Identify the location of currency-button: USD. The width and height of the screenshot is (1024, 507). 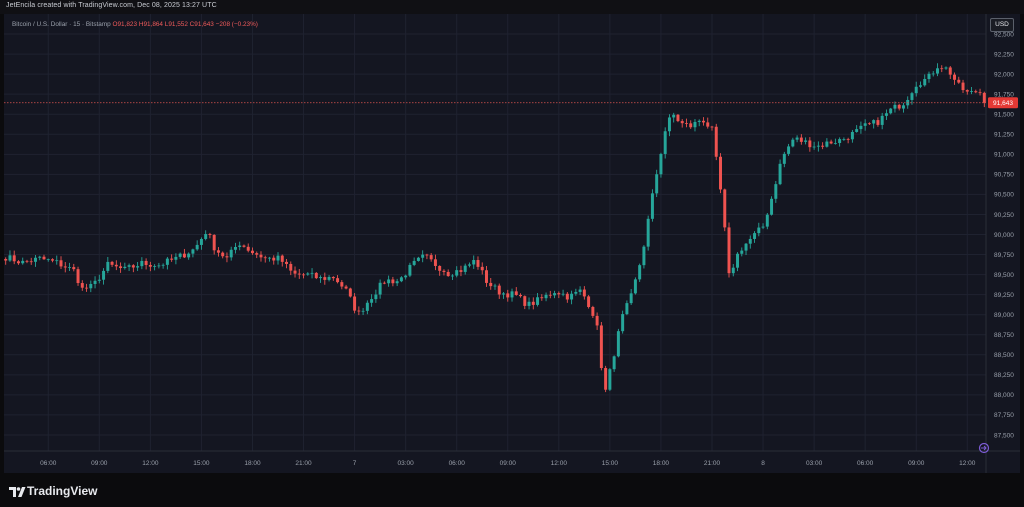
(1002, 25).